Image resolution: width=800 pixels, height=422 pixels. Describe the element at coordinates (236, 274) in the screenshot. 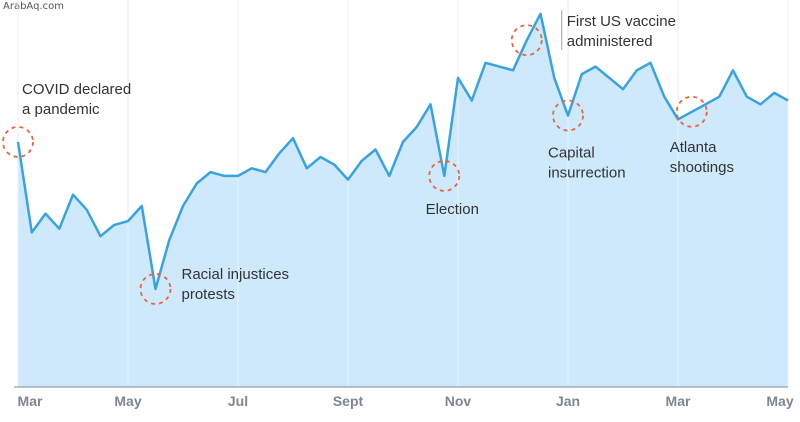

I see `annotation-label: Racial injustices` at that location.